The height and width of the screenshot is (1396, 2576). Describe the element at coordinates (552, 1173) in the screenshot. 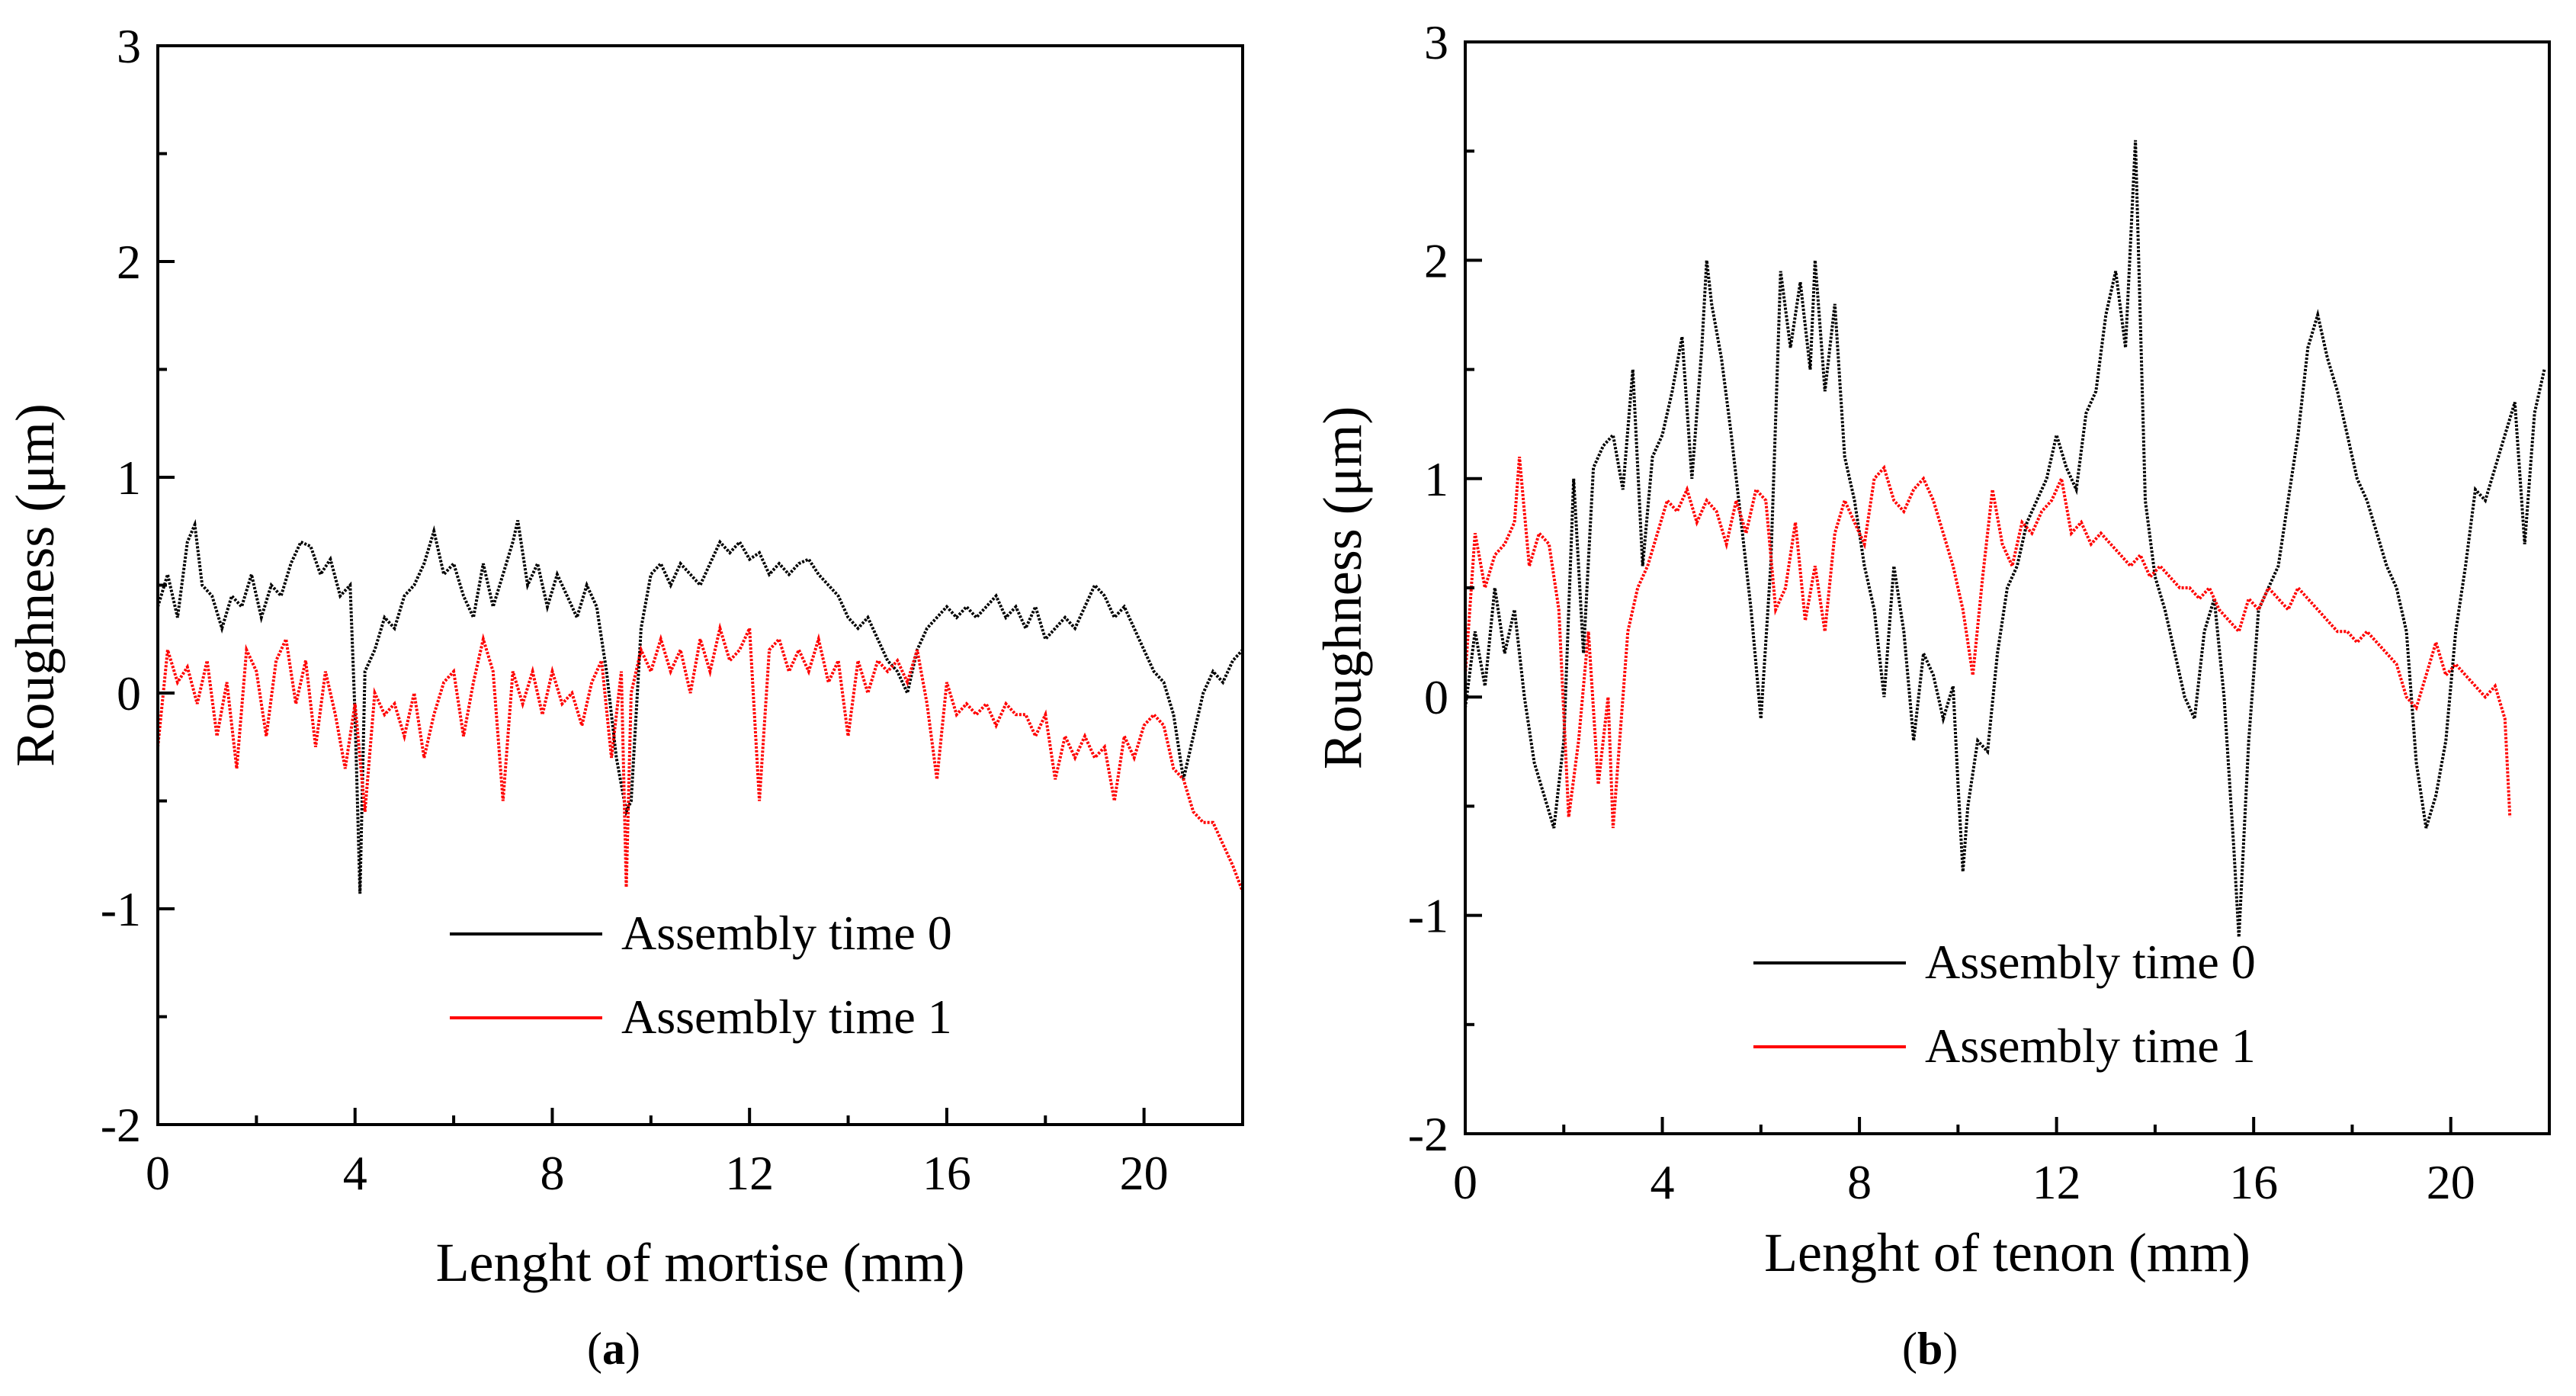

I see `chart-a-x-tick-label: 8` at that location.